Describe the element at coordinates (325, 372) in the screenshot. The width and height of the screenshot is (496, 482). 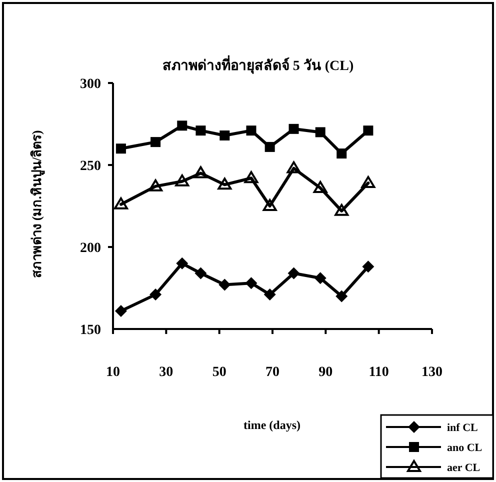
I see `x-tick-label: 90` at that location.